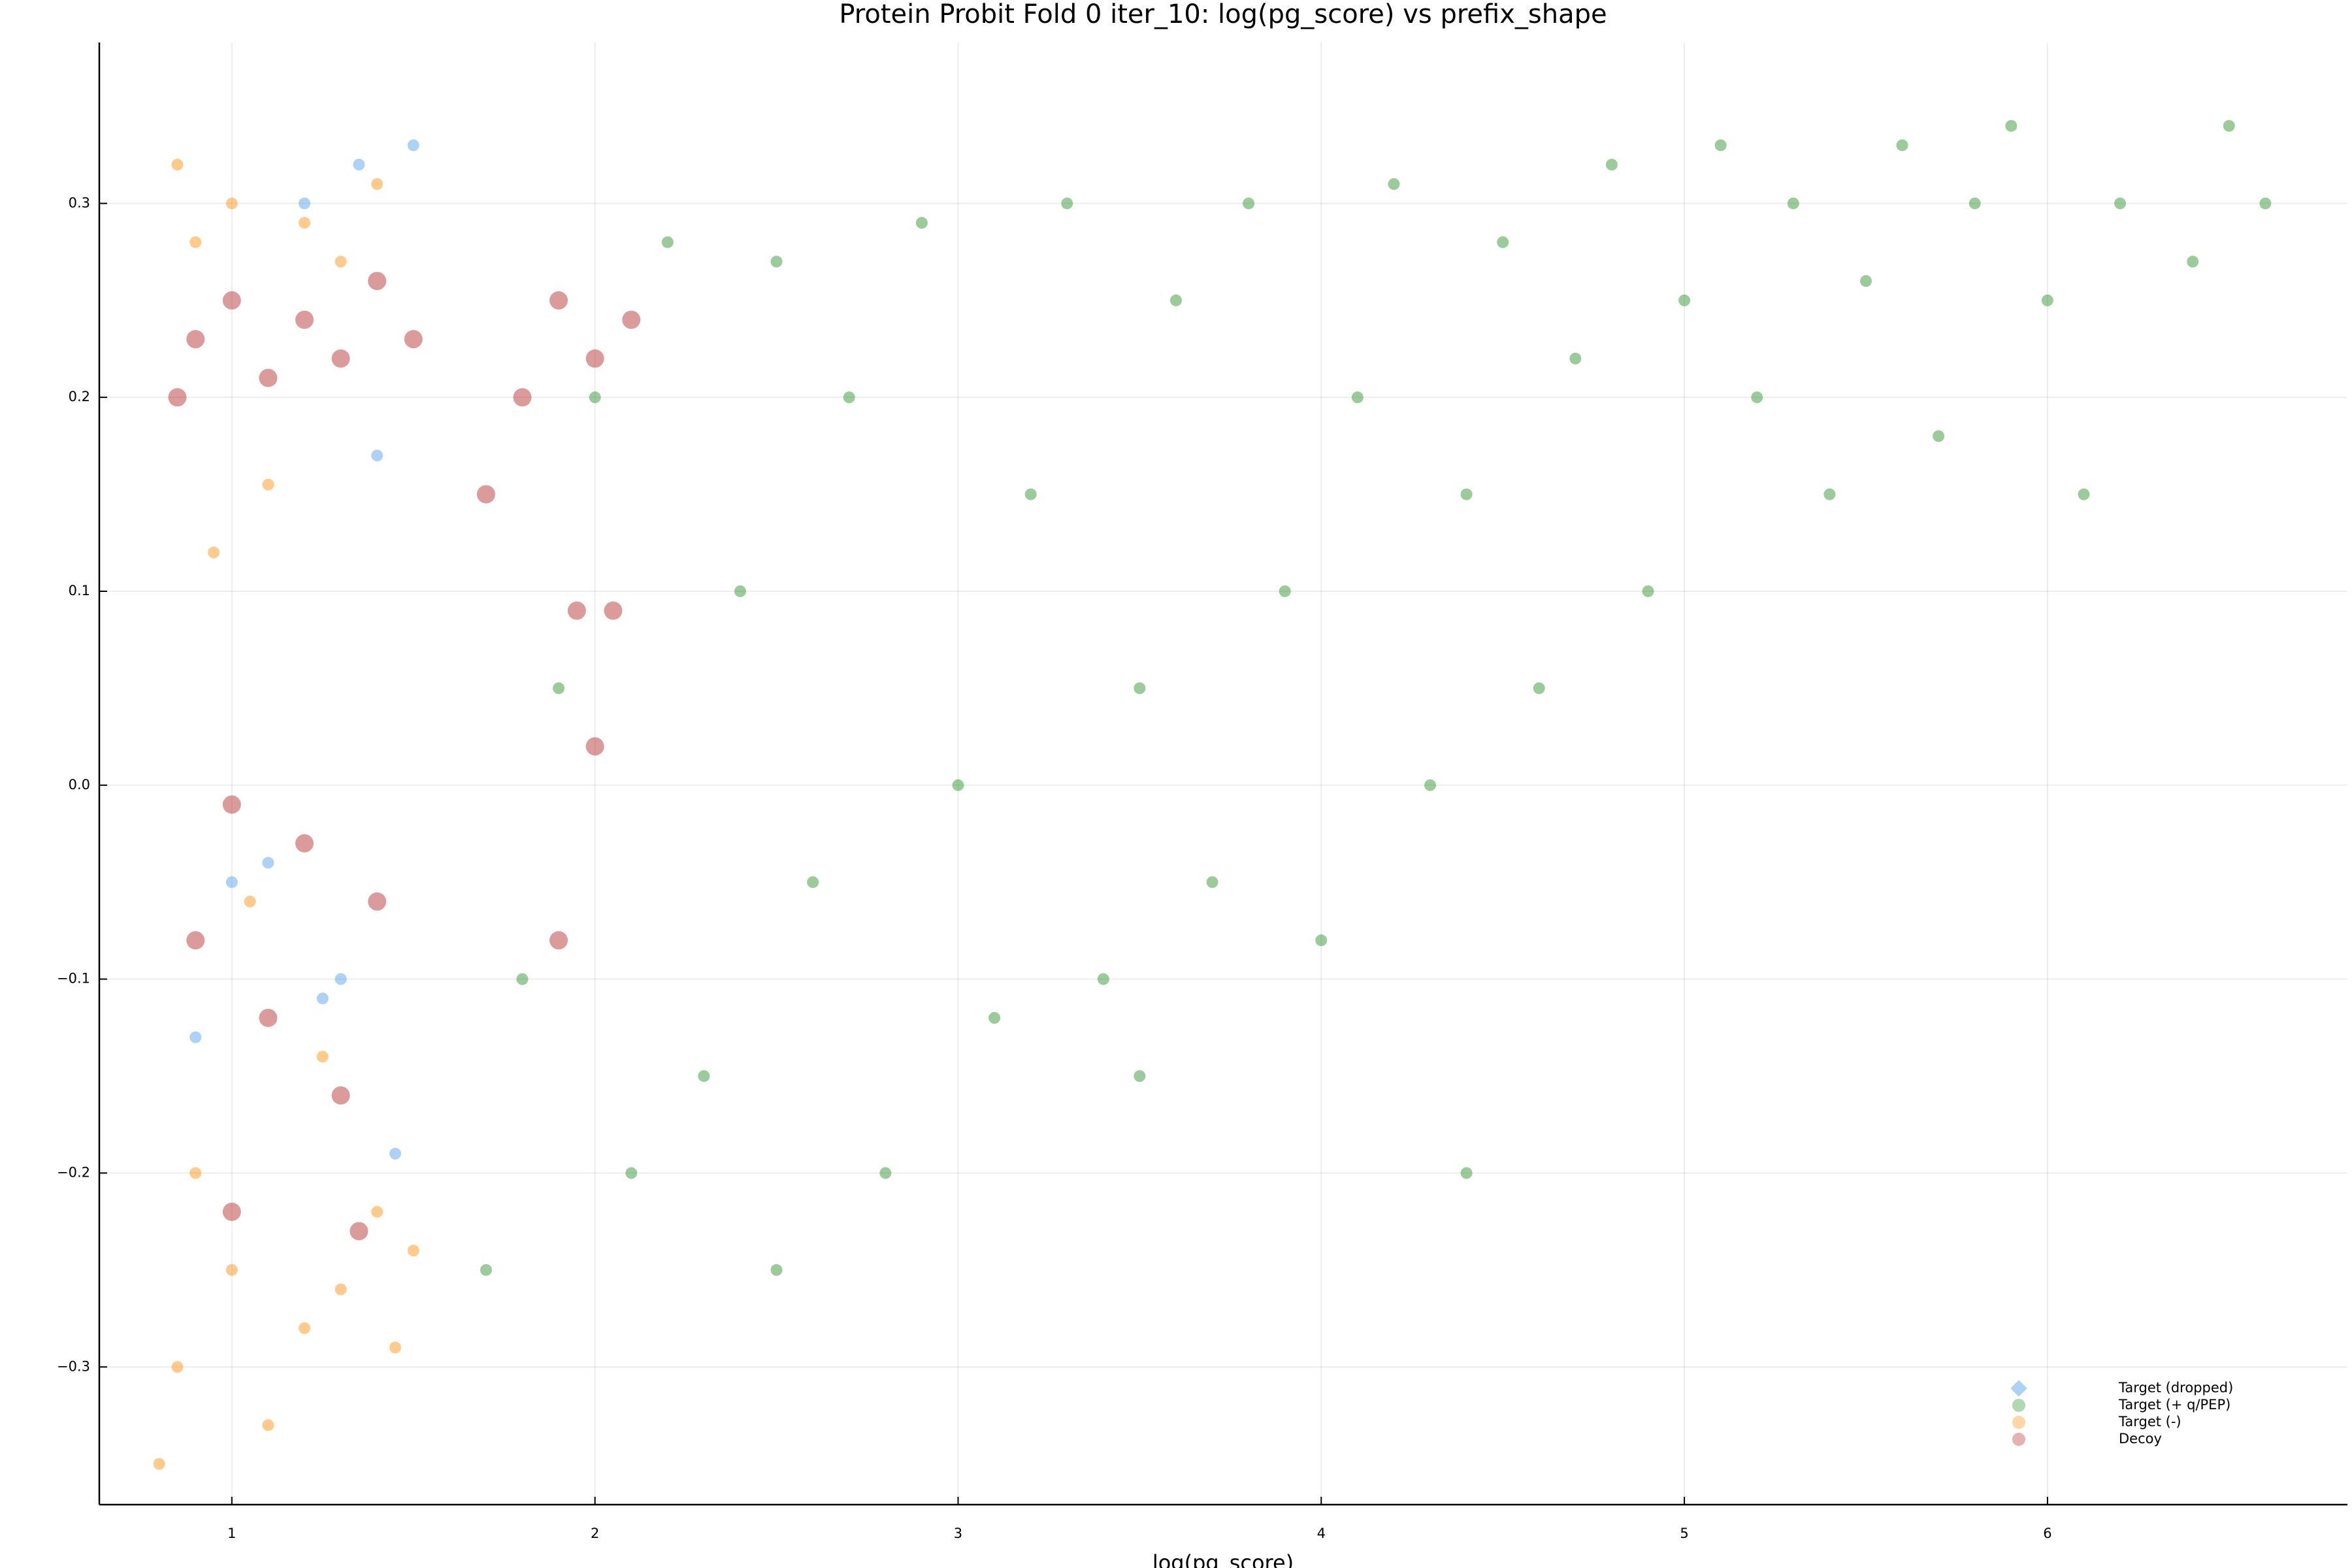 This screenshot has height=1568, width=2352. Describe the element at coordinates (231, 1533) in the screenshot. I see `x-tick-label: 1` at that location.